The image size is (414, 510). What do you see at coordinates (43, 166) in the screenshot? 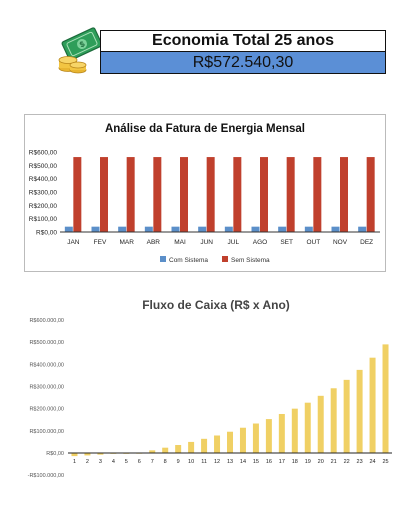
I see `fatura-y-tick-label: R$500,00` at bounding box center [43, 166].